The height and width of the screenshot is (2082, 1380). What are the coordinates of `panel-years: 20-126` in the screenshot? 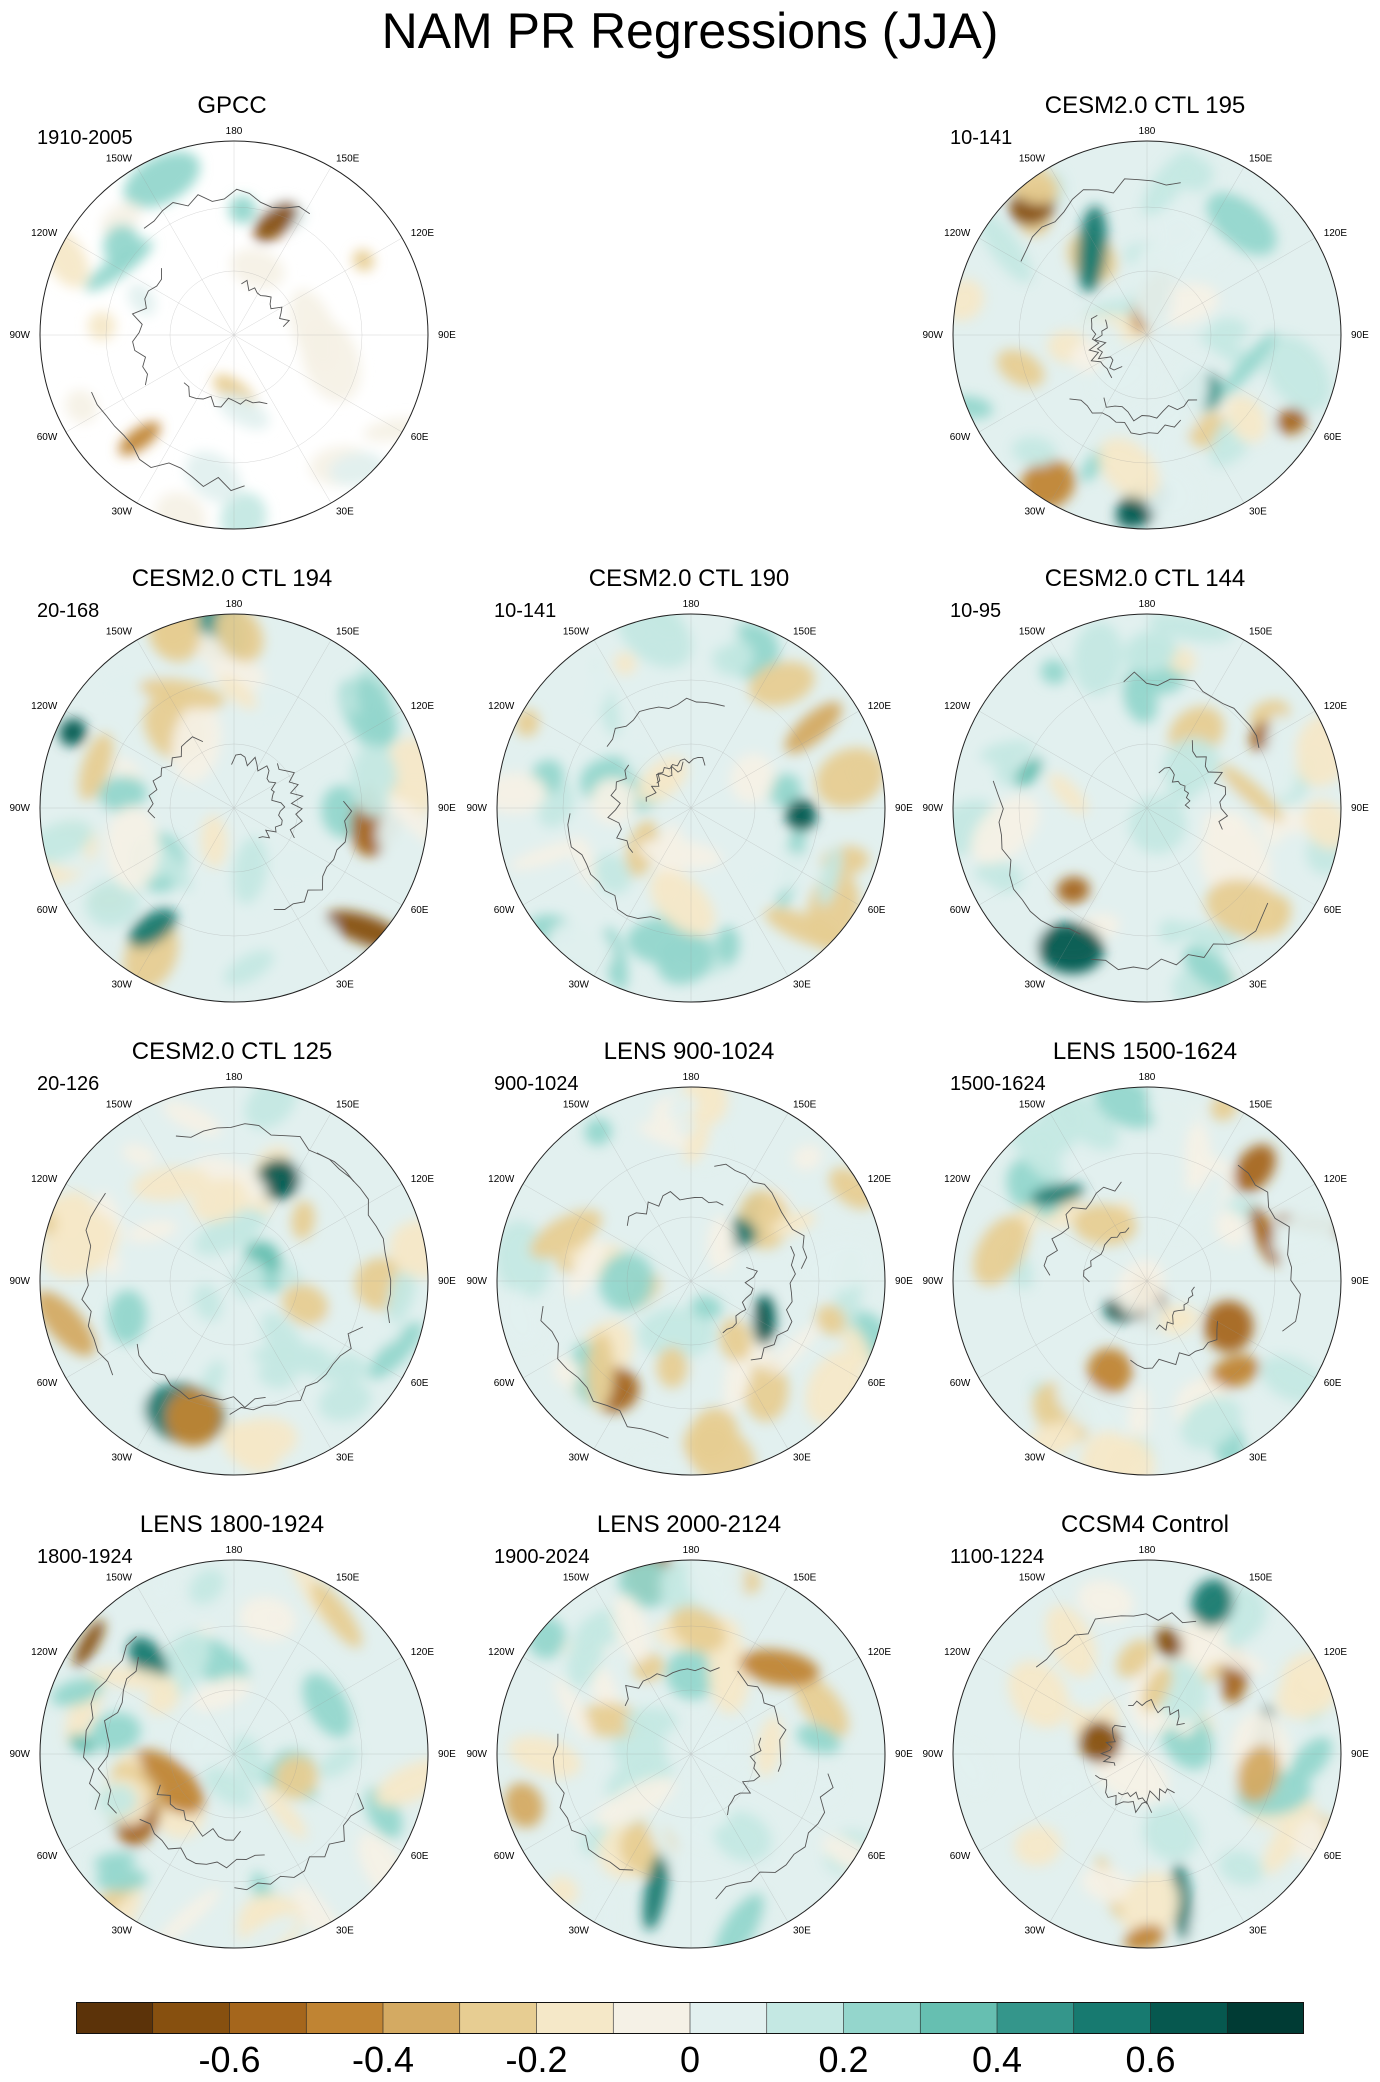 It's located at (68, 1084).